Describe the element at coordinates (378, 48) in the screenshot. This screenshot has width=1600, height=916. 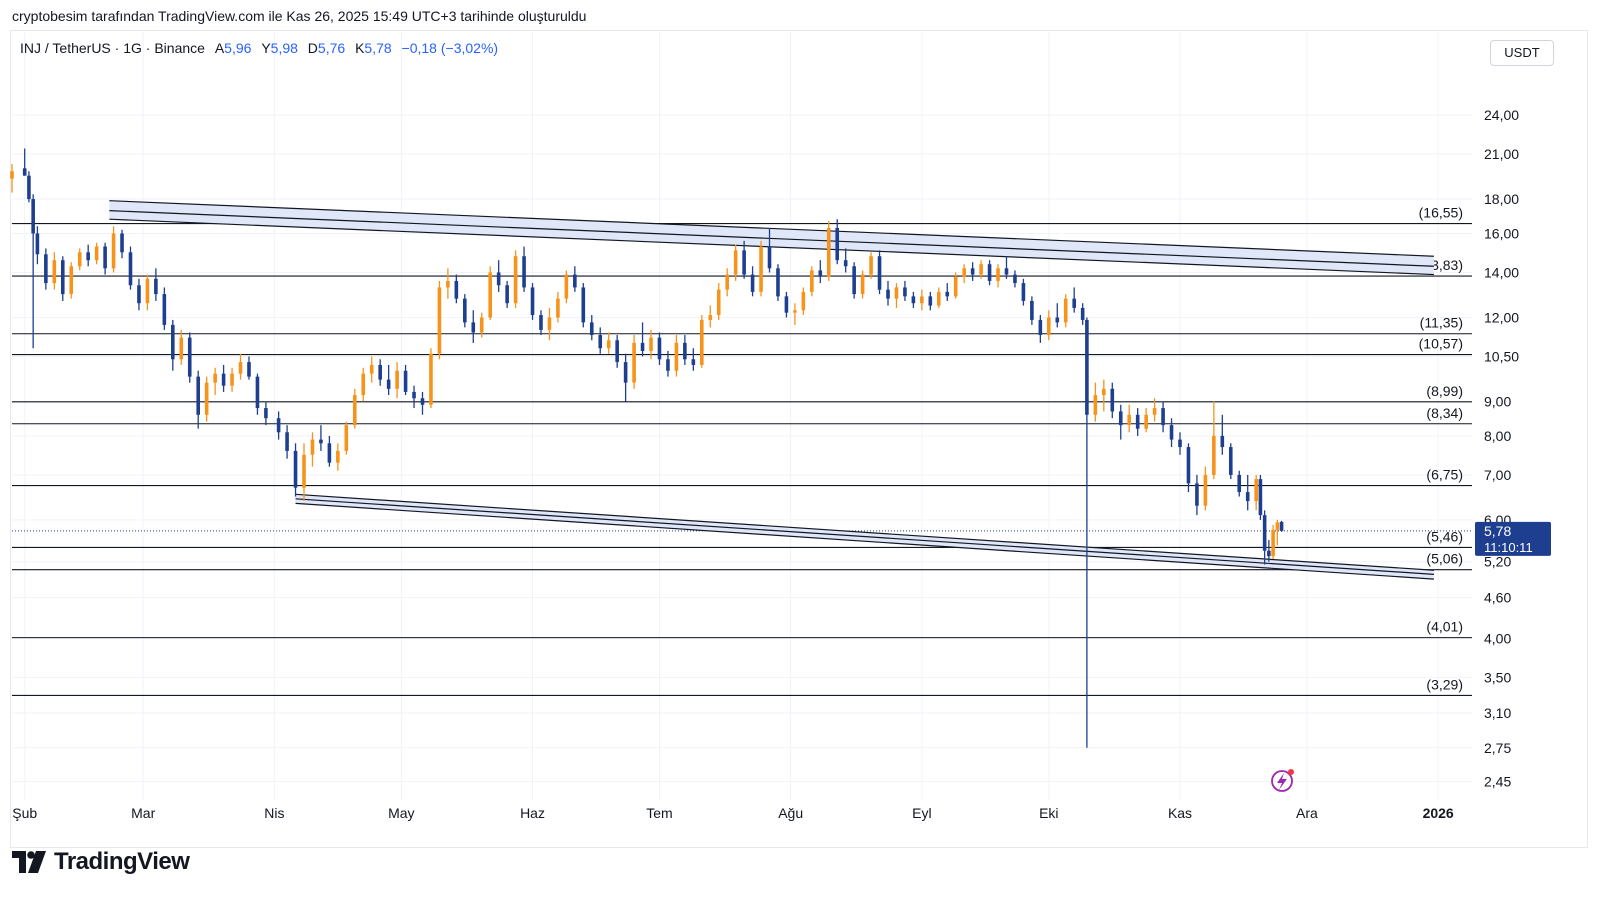
I see `close-value: 5,78` at that location.